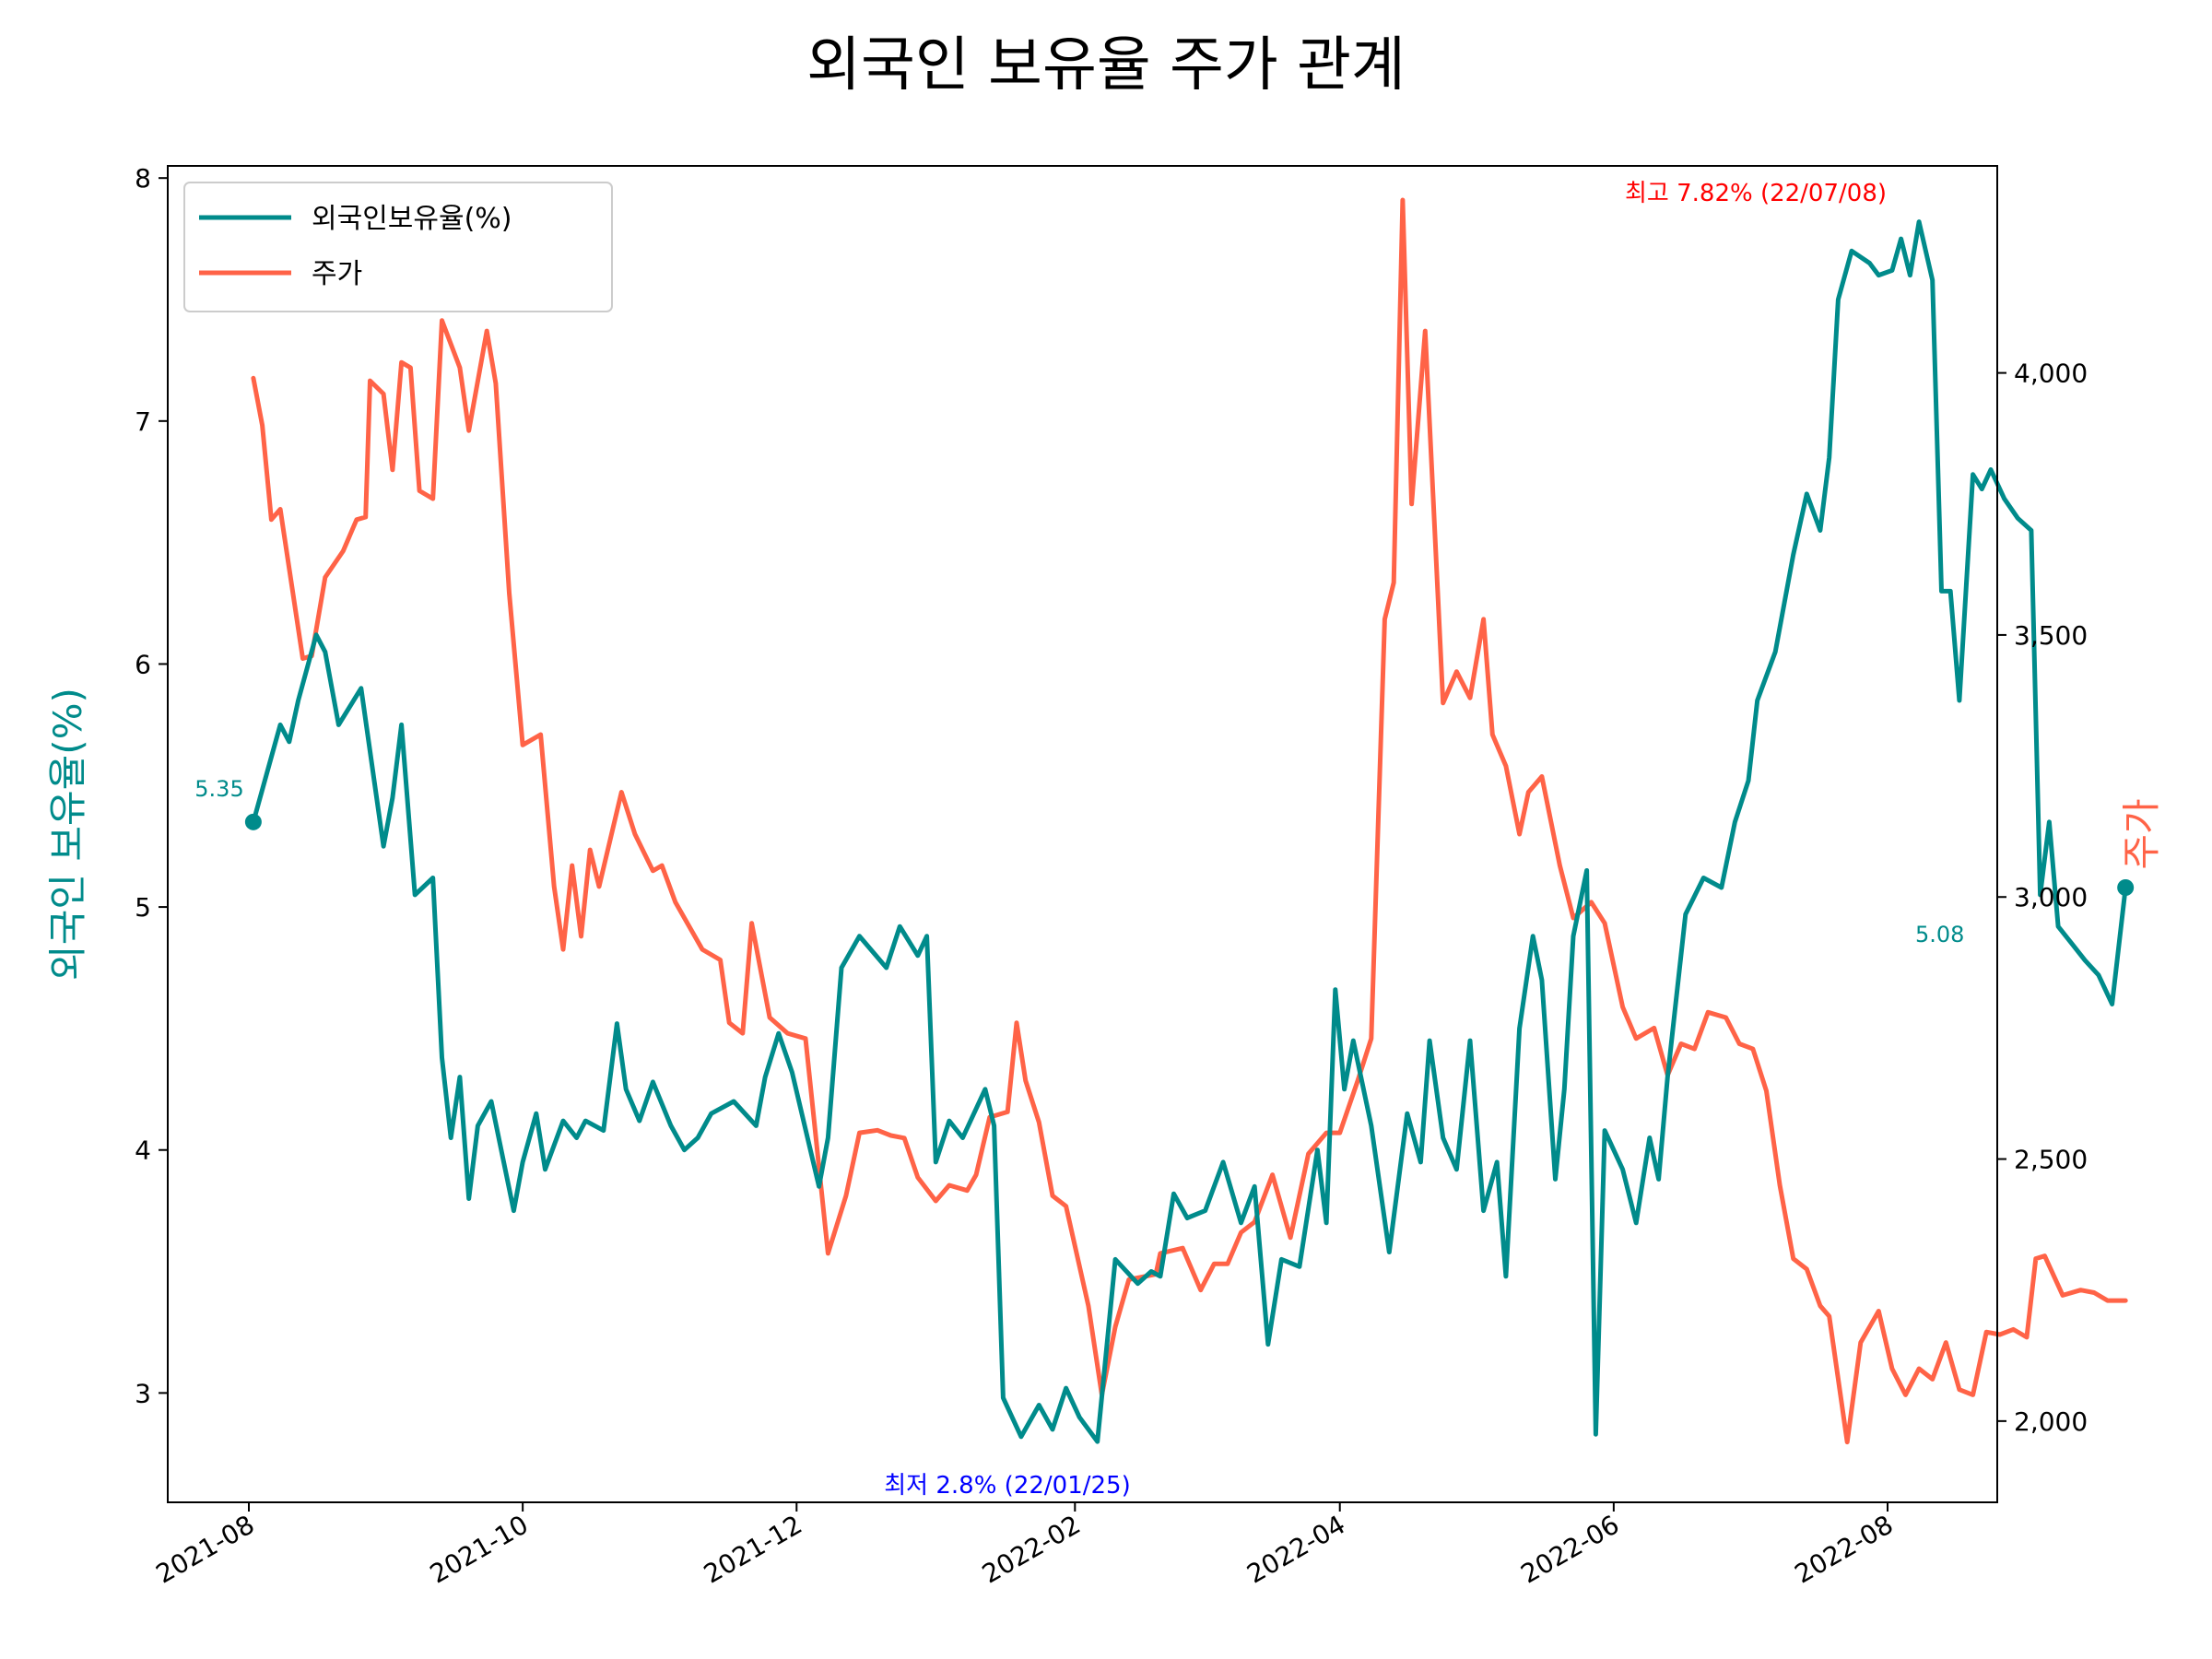 This screenshot has height=1659, width=2212. I want to click on left-y-axis-label: 외국인 보유율(%), so click(67, 834).